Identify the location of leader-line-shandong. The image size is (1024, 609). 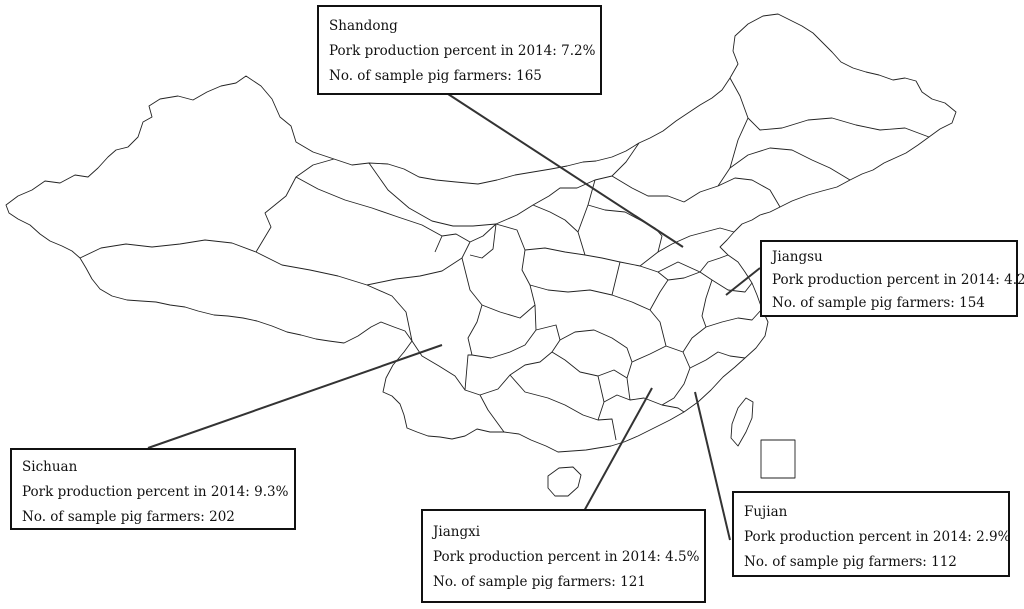
(565, 170).